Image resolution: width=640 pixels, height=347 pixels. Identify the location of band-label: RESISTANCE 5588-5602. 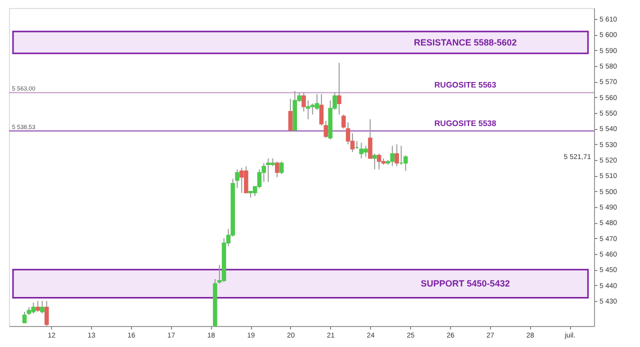
(465, 42).